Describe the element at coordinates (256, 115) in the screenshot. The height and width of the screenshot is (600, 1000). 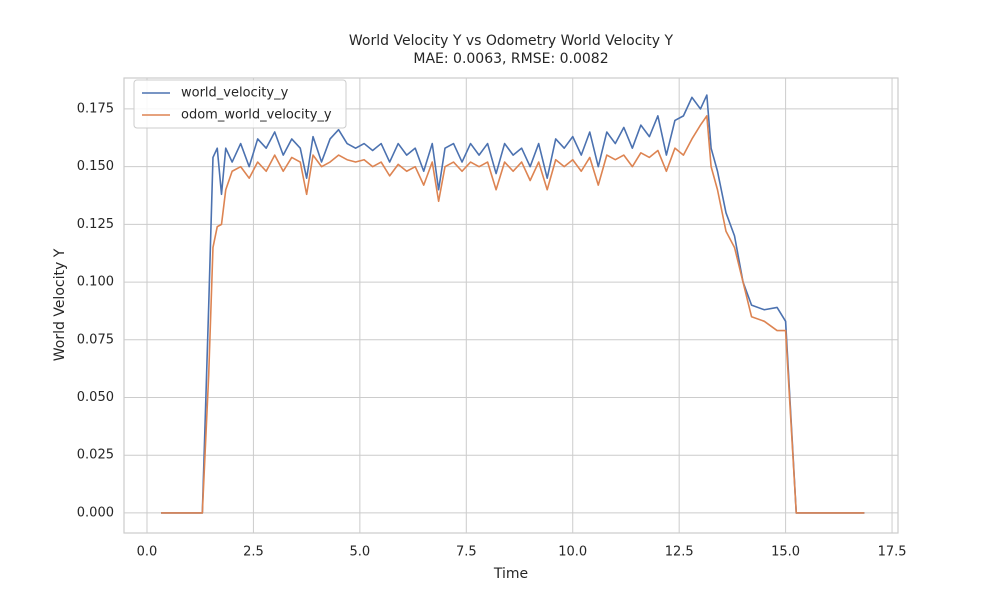
I see `legend-label: odom_world_velocity_y` at that location.